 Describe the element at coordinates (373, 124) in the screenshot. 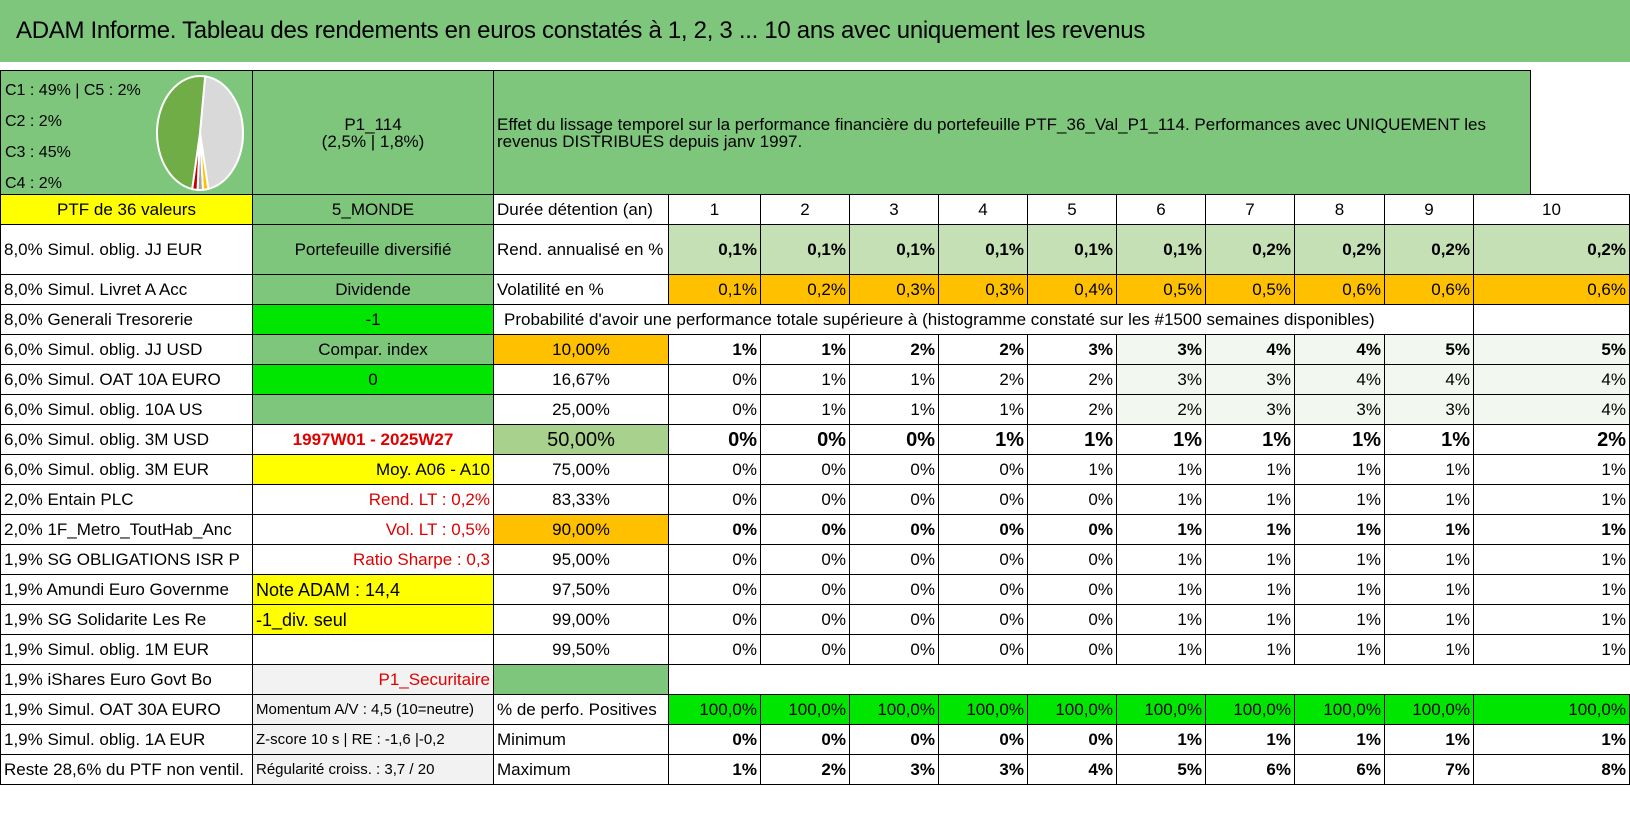

I see `portfolio-code: P1_114` at that location.